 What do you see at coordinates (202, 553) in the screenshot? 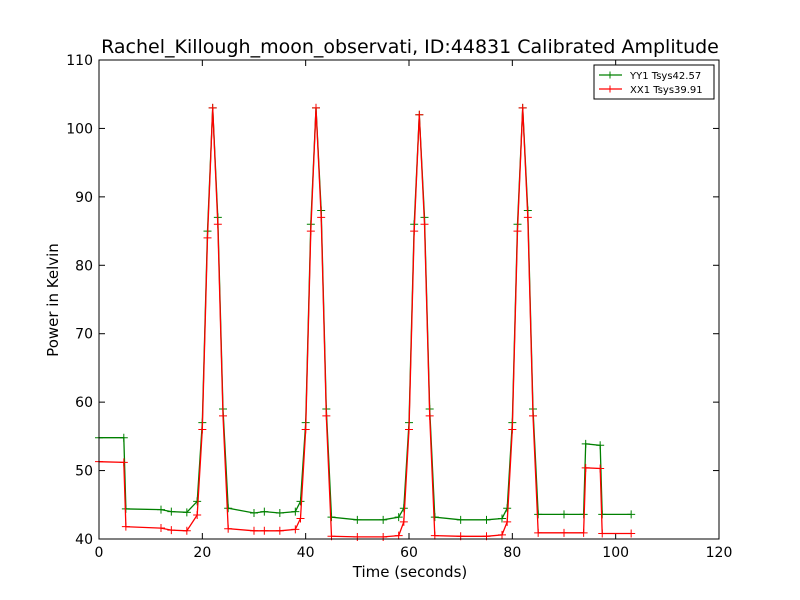
I see `x-tick-label: 20` at bounding box center [202, 553].